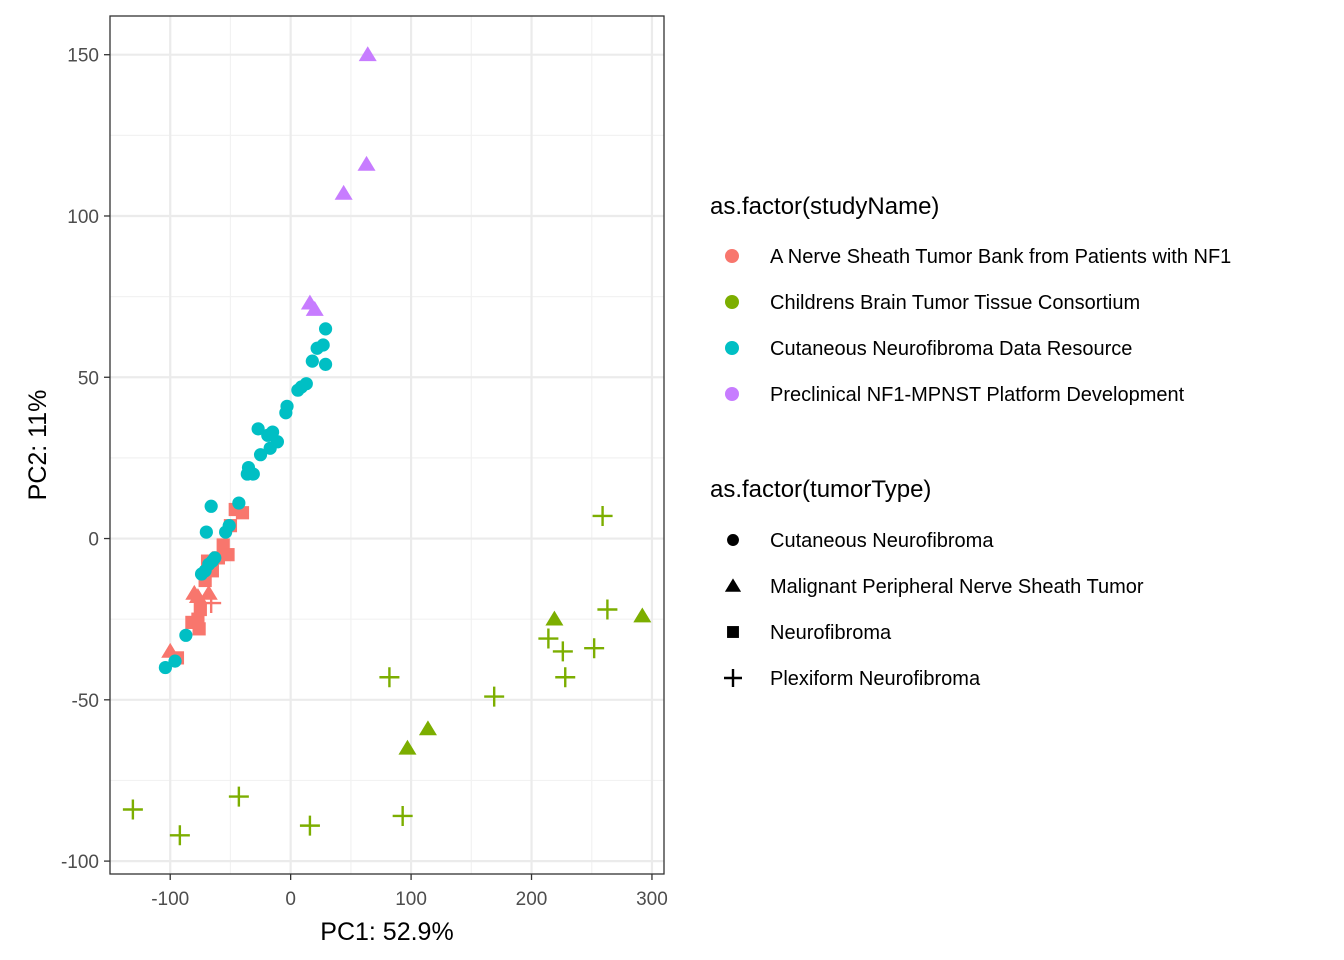  Describe the element at coordinates (831, 633) in the screenshot. I see `legend-label: Neurofibroma` at that location.